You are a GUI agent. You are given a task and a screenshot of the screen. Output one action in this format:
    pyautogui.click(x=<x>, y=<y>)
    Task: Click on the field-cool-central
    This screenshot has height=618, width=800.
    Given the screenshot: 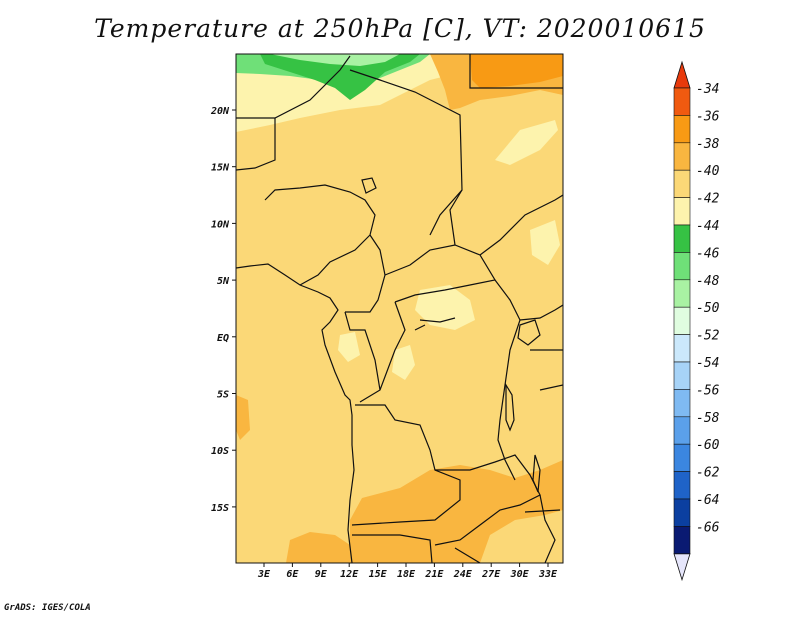 What is the action you would take?
    pyautogui.click(x=445, y=307)
    